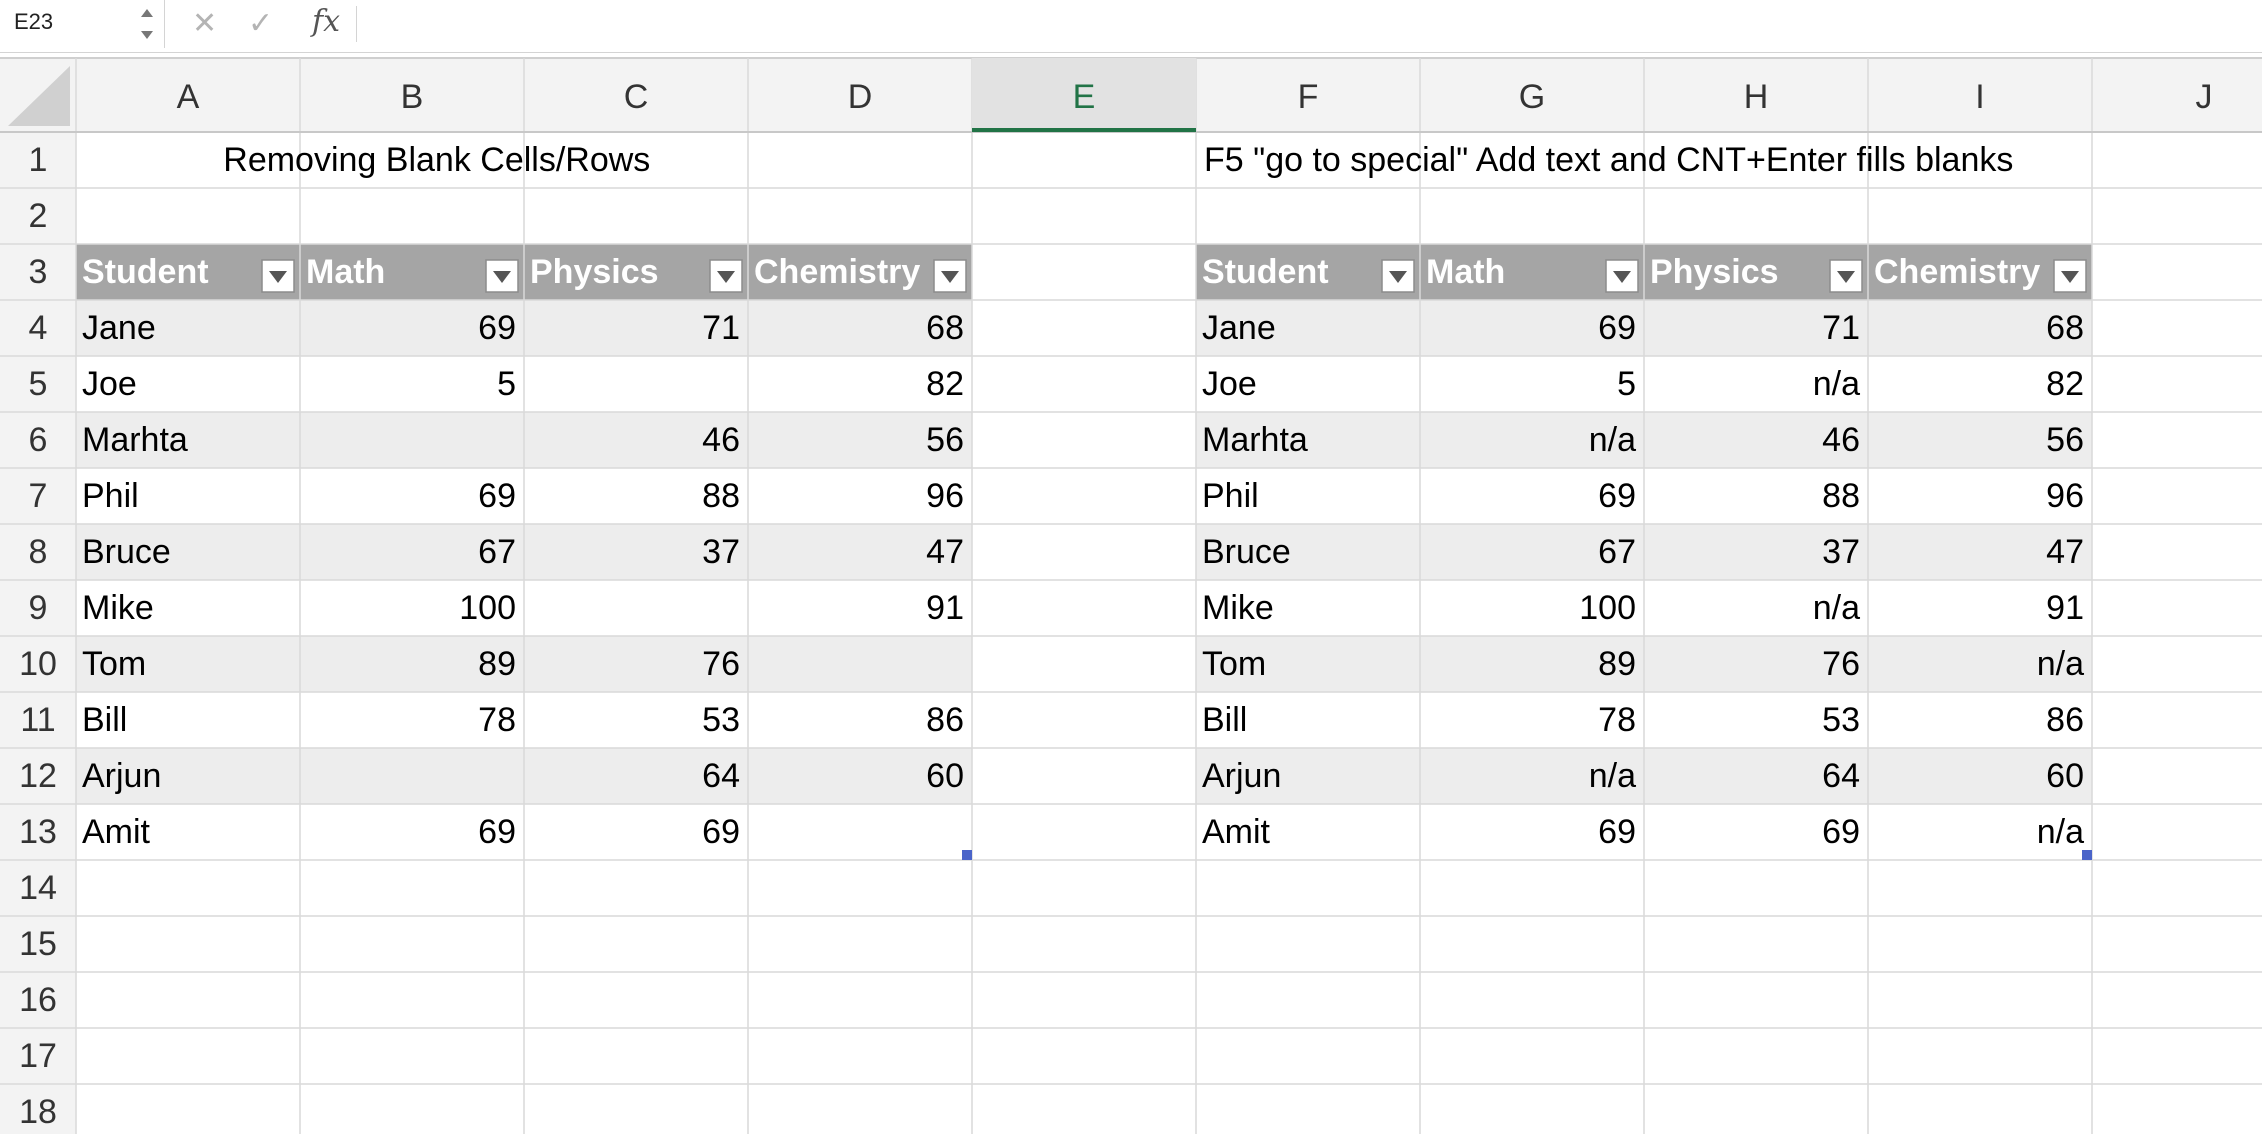  Describe the element at coordinates (945, 384) in the screenshot. I see `left-table-score-cell: 82` at that location.